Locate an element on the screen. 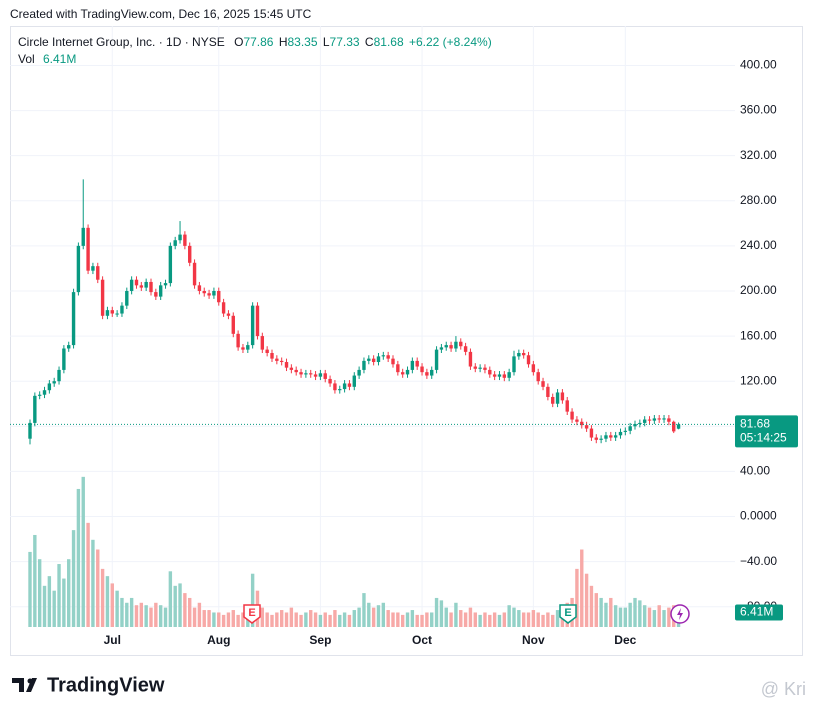 This screenshot has height=715, width=813. y-tick-label: 360.00 is located at coordinates (758, 110).